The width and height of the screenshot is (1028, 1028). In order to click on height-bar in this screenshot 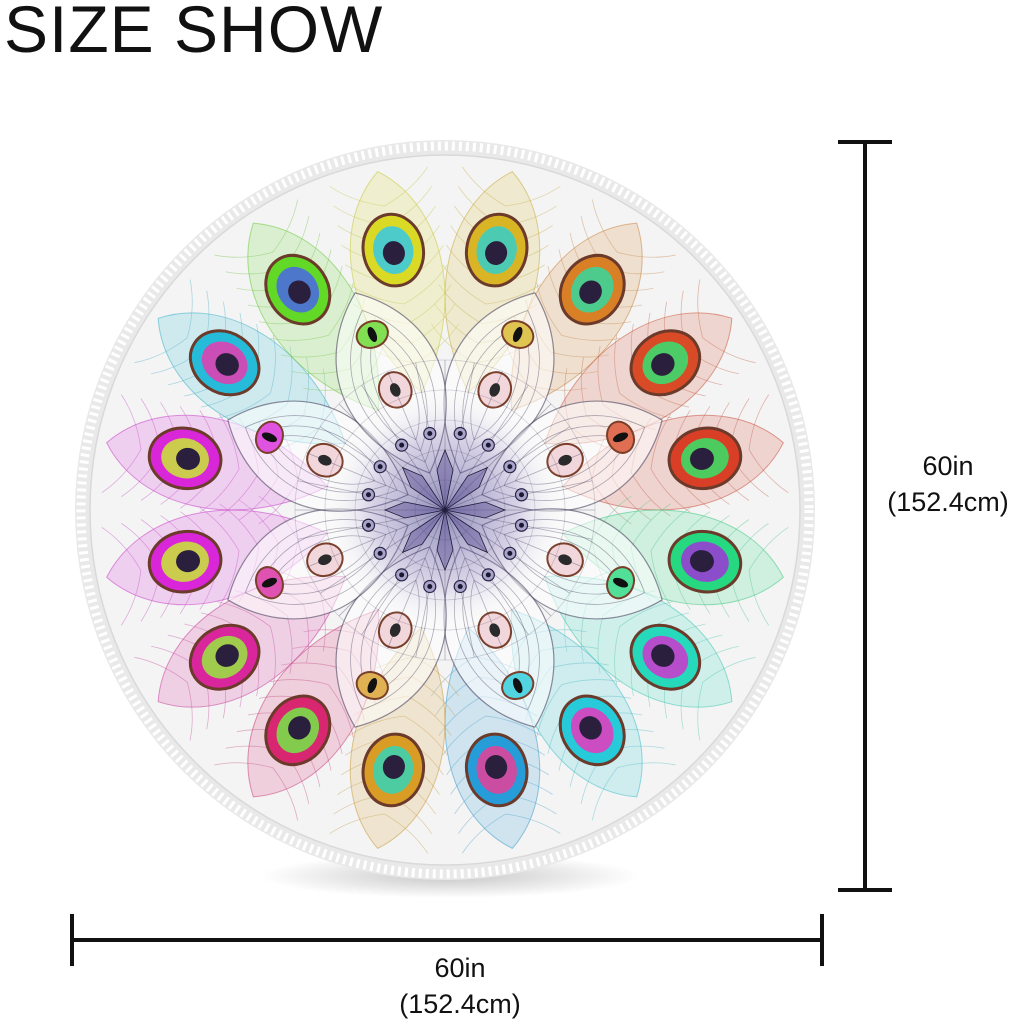, I will do `click(865, 516)`.